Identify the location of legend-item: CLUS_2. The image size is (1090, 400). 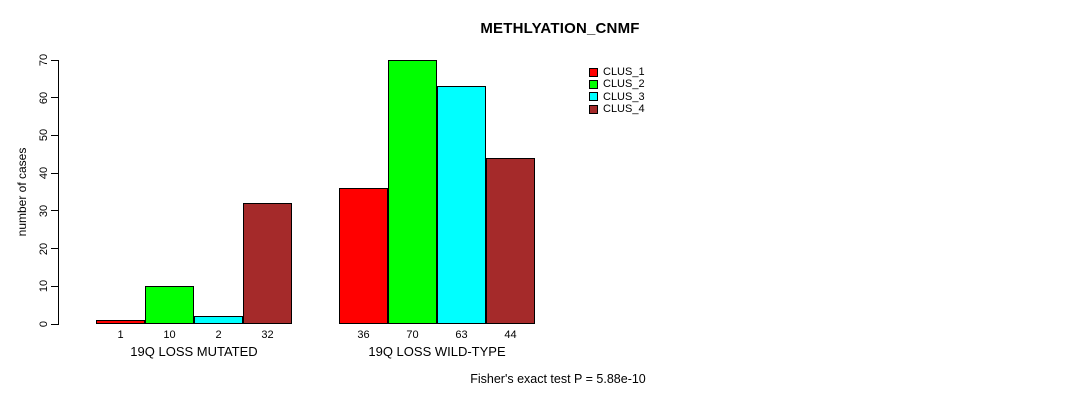
(617, 84).